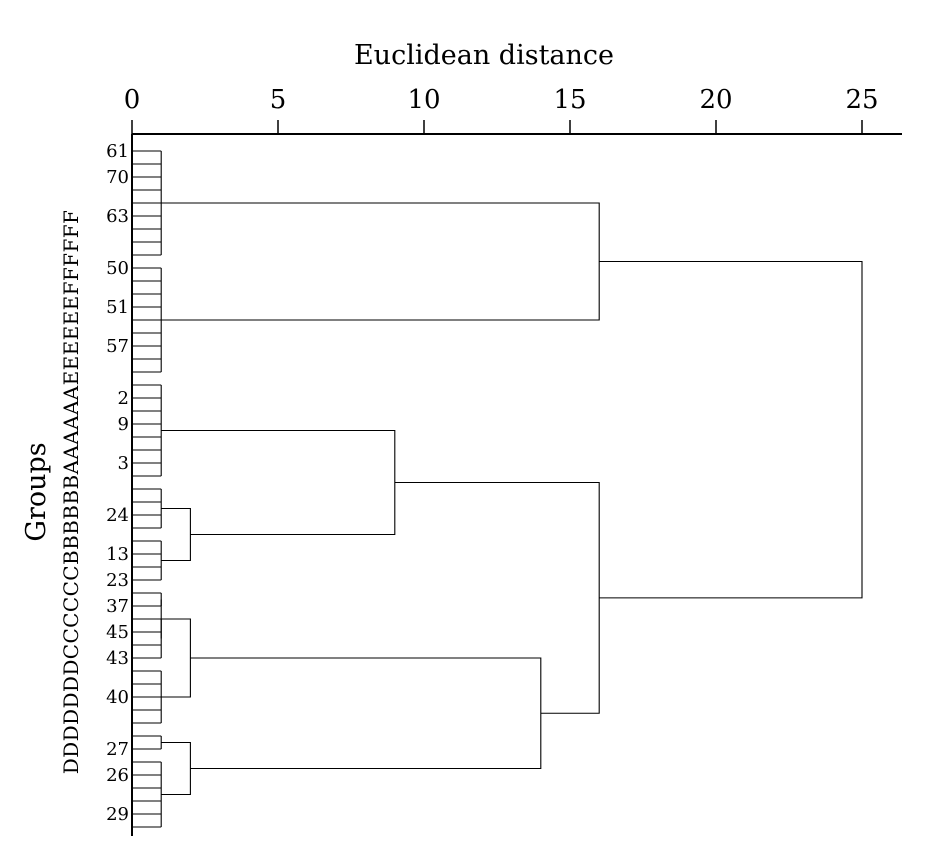 The height and width of the screenshot is (849, 937). I want to click on leaf-label: 63, so click(117, 216).